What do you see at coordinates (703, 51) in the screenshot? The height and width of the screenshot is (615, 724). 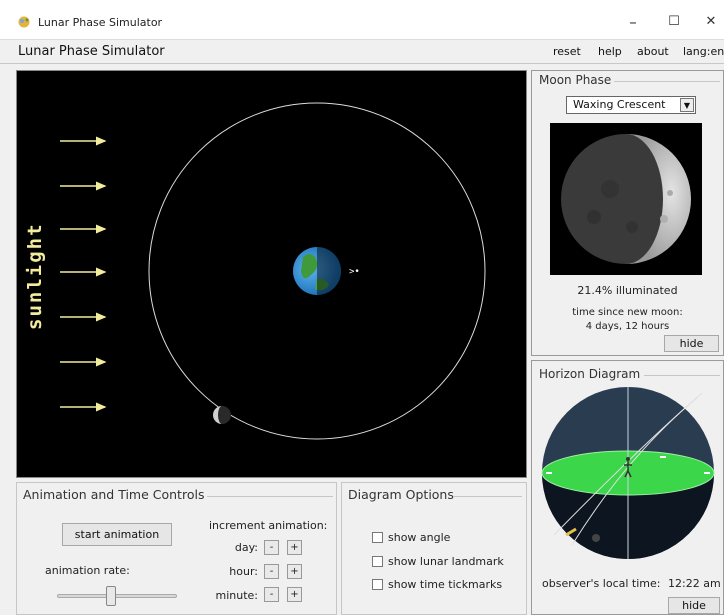 I see `menu-language: lang:en` at bounding box center [703, 51].